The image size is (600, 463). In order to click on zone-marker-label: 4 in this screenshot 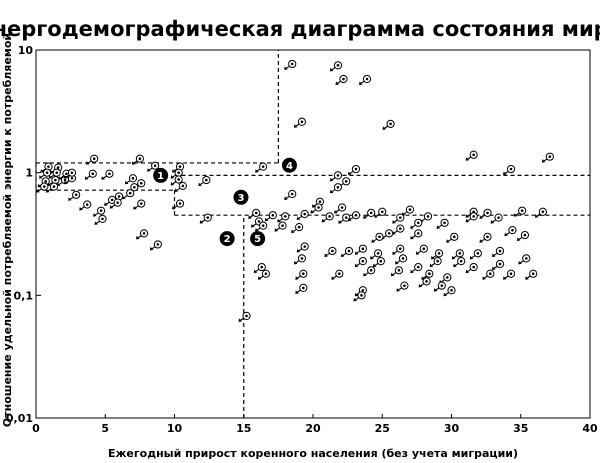, I will do `click(289, 166)`.